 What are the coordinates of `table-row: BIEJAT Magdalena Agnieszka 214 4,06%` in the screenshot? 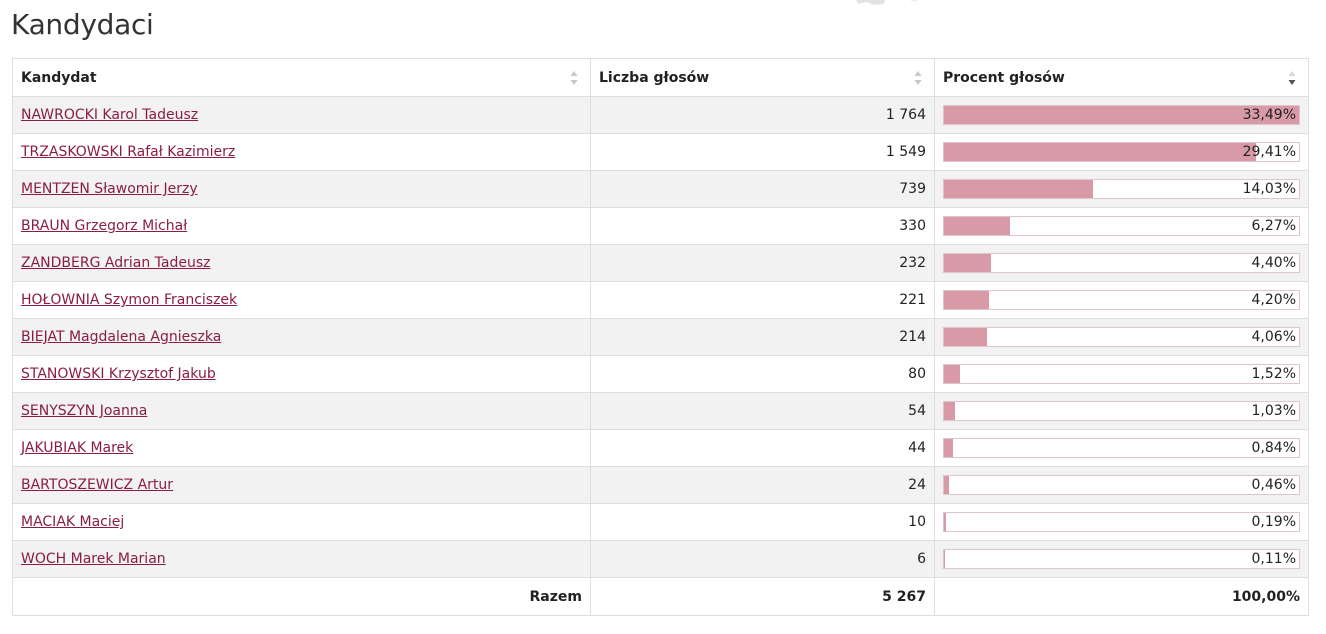 It's located at (660, 337).